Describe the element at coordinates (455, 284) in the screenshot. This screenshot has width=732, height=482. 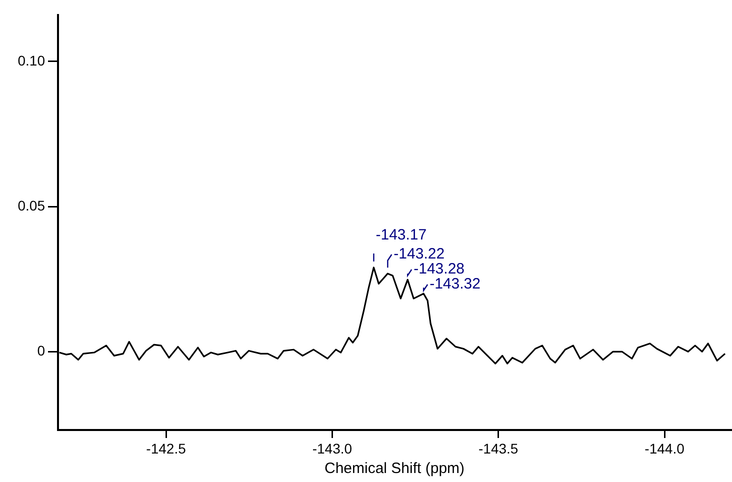
I see `annotation: -143.32` at that location.